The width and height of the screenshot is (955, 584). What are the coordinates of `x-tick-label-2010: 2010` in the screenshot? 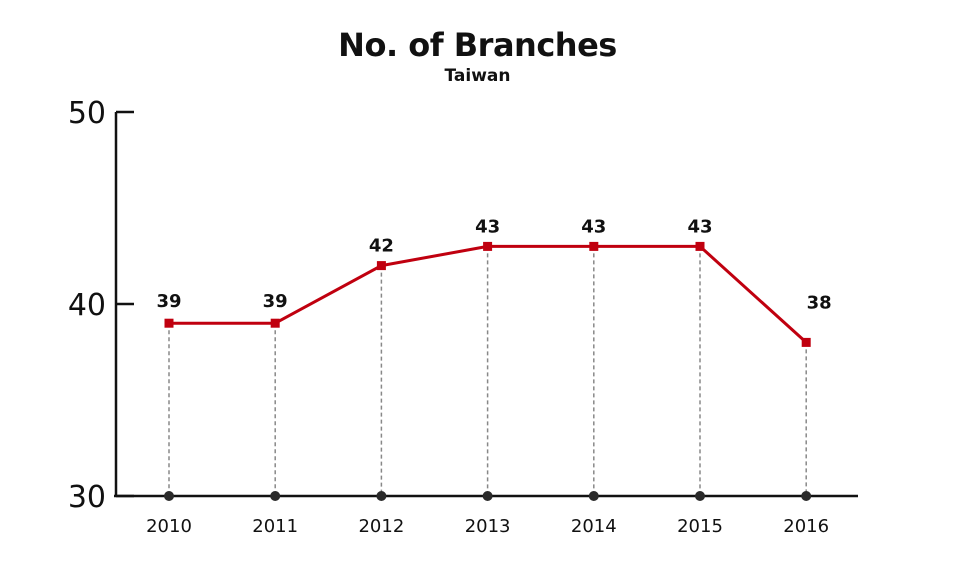 It's located at (169, 526).